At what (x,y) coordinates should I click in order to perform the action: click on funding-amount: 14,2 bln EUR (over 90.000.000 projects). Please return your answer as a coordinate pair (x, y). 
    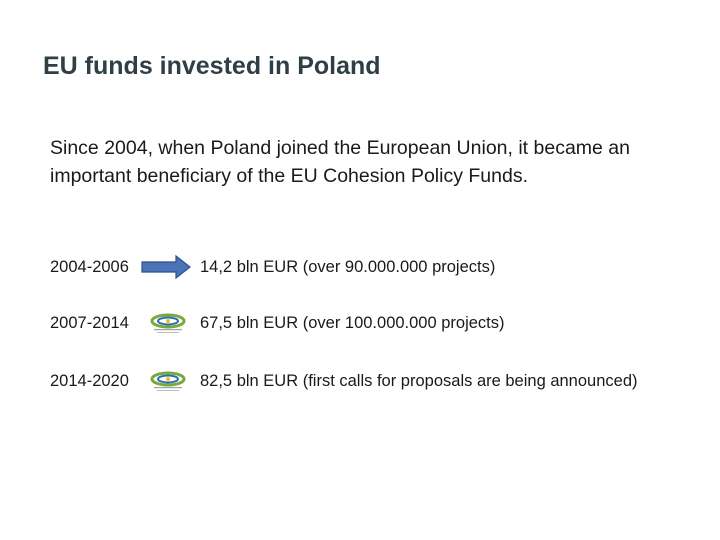
    Looking at the image, I should click on (348, 266).